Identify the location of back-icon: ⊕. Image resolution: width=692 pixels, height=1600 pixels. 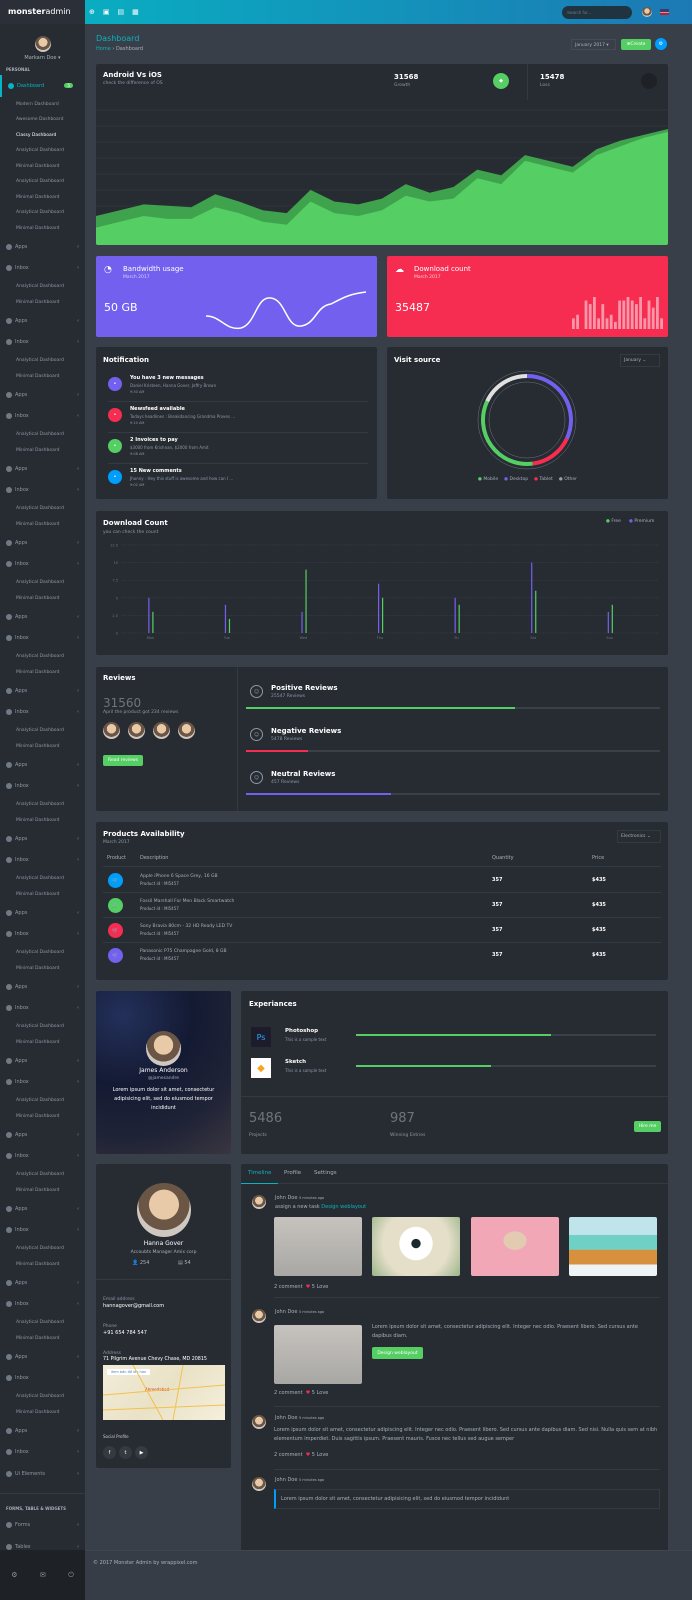
(92, 12).